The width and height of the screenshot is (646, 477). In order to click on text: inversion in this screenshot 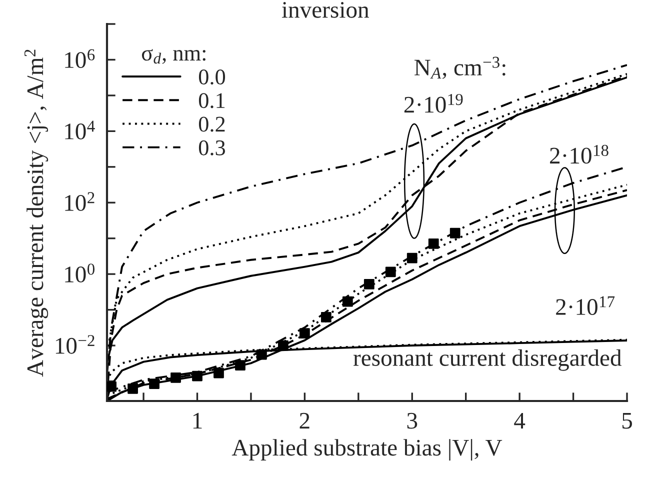, I will do `click(325, 10)`.